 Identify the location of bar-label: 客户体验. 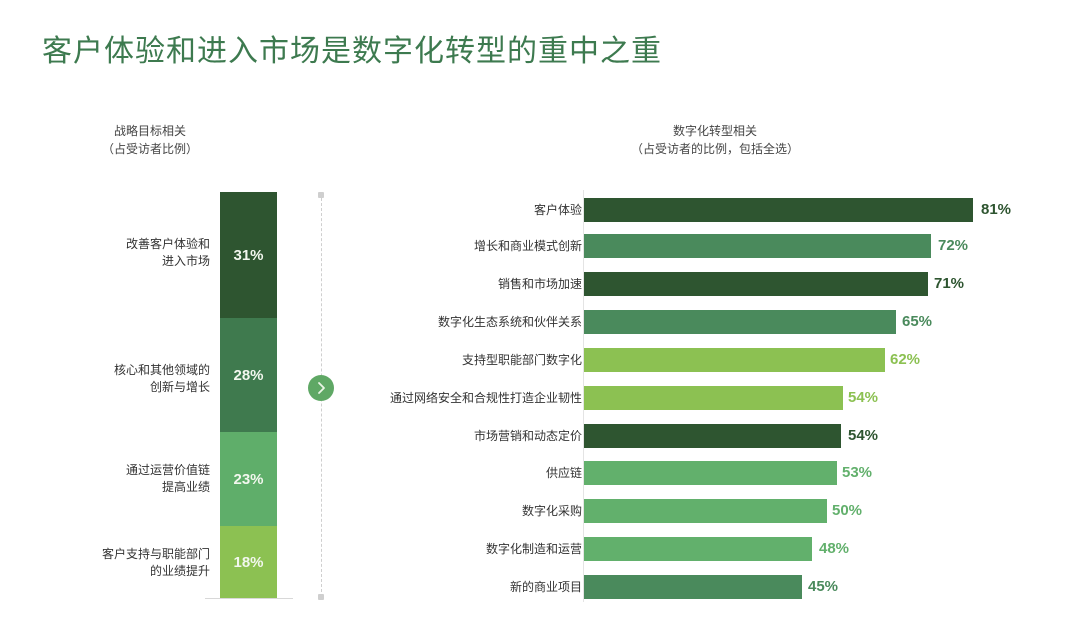
(557, 210).